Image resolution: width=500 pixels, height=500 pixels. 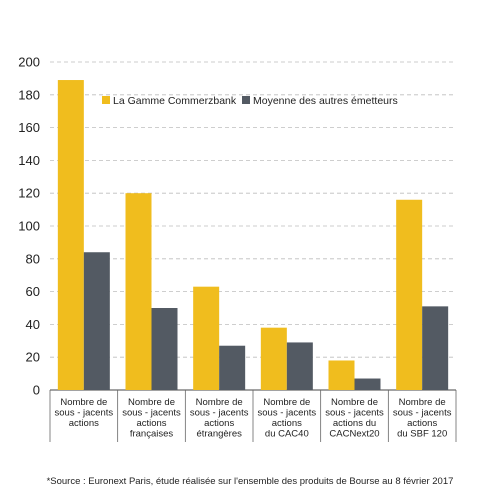 What do you see at coordinates (29, 94) in the screenshot?
I see `y-tick-label: 180` at bounding box center [29, 94].